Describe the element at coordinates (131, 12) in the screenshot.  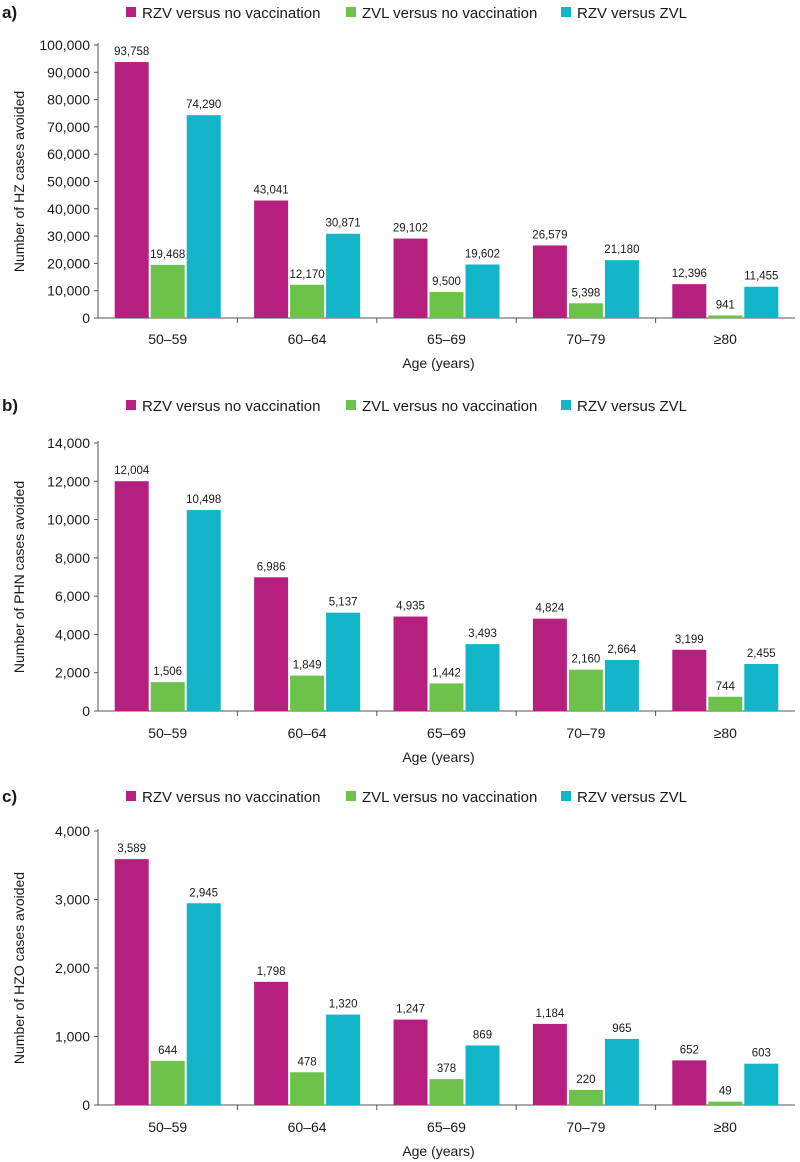
I see `legend-swatch-rzv-vs-none` at that location.